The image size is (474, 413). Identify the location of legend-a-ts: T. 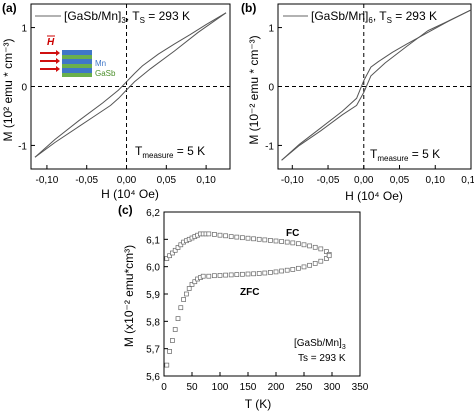
(136, 16).